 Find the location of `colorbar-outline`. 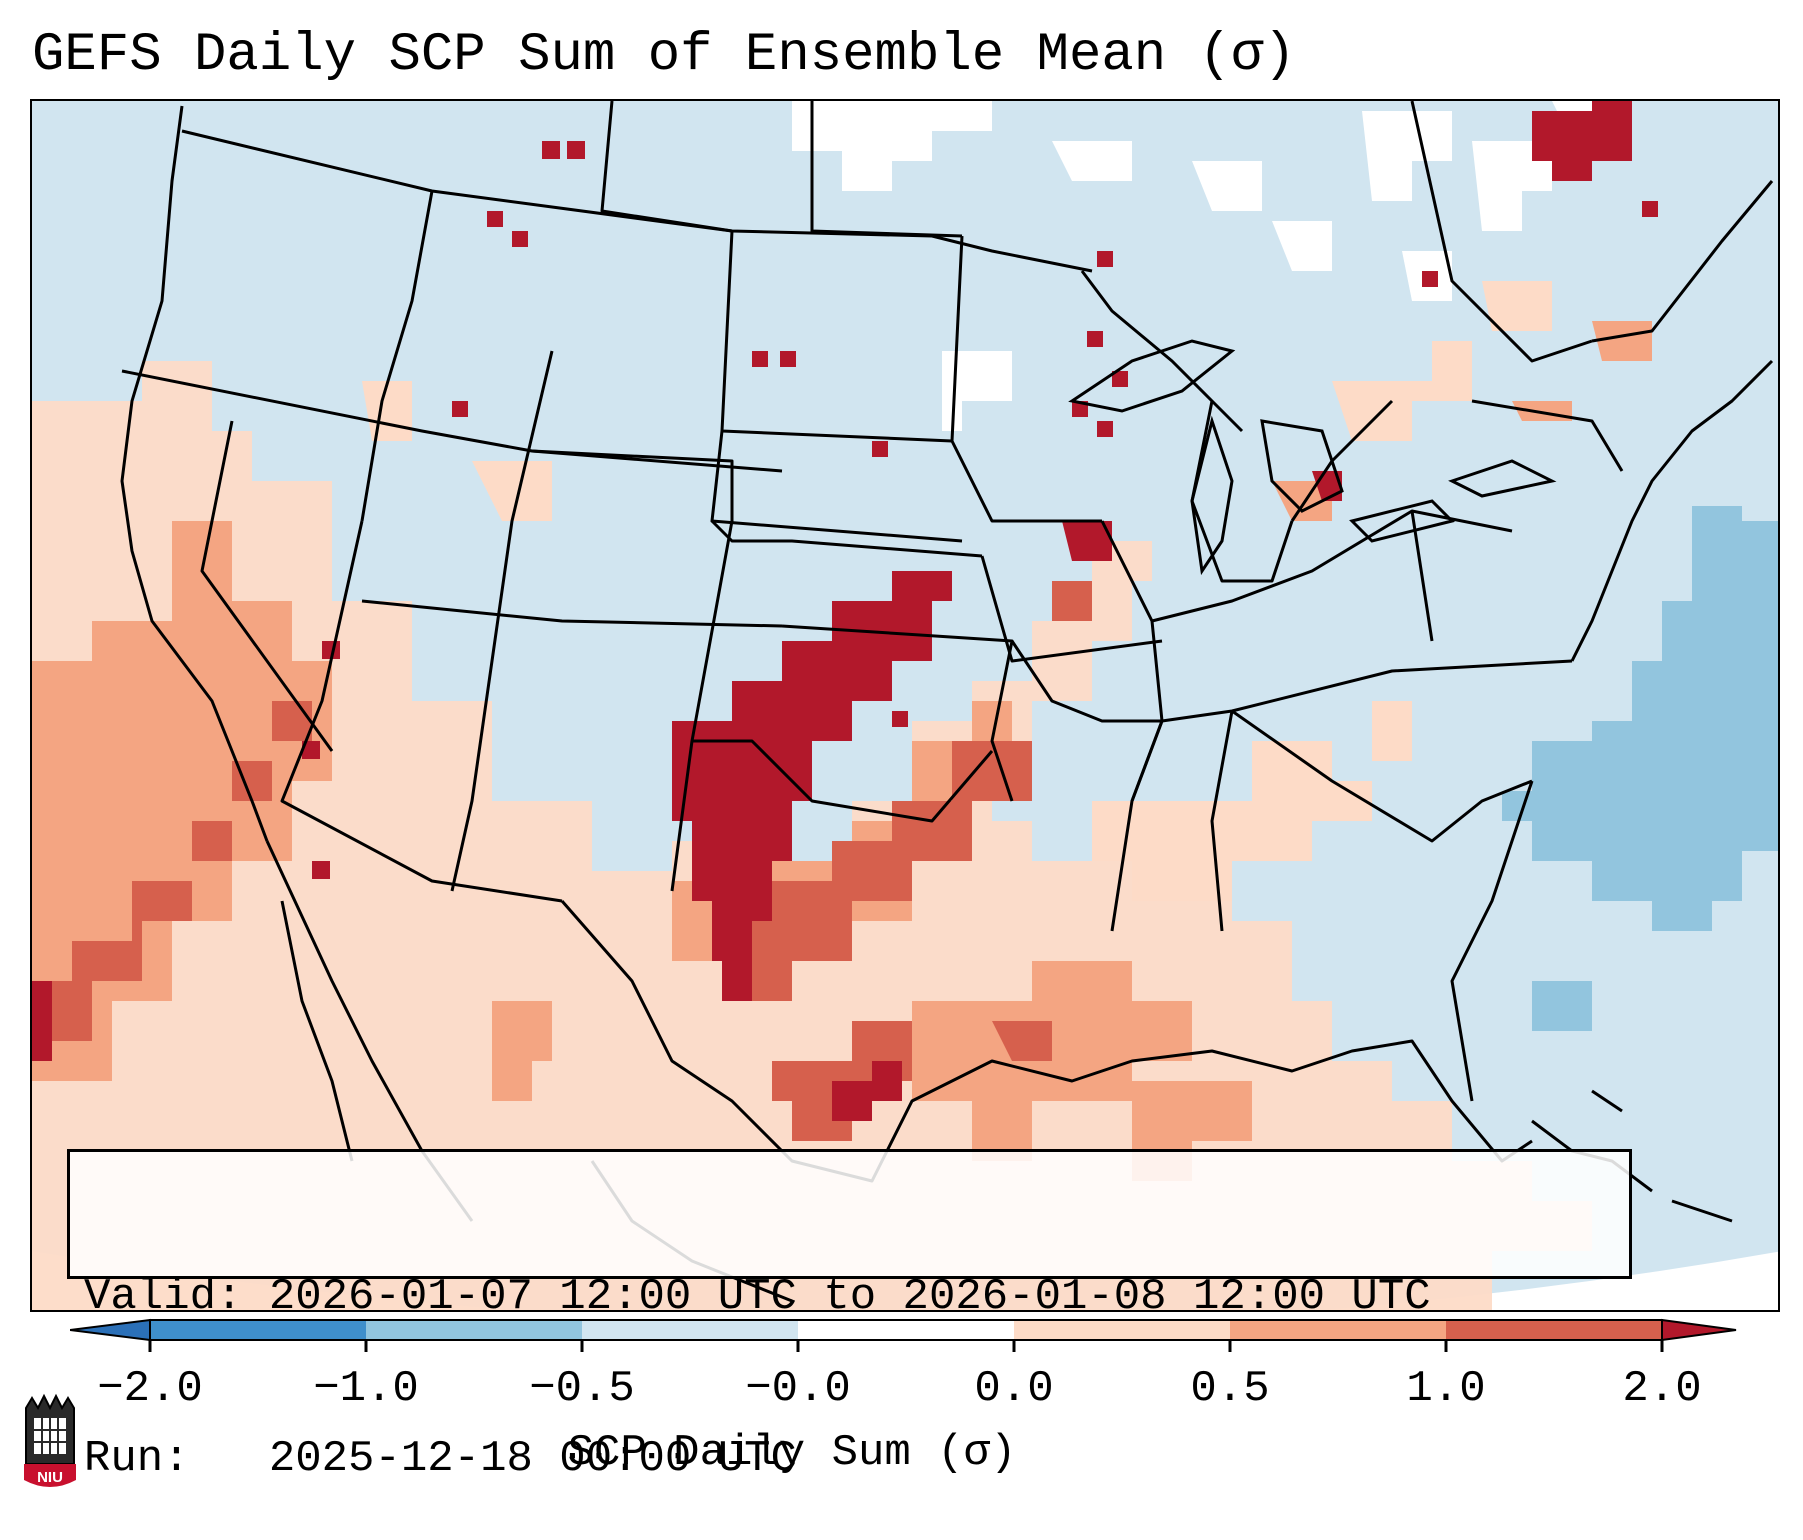

colorbar-outline is located at coordinates (906, 1330).